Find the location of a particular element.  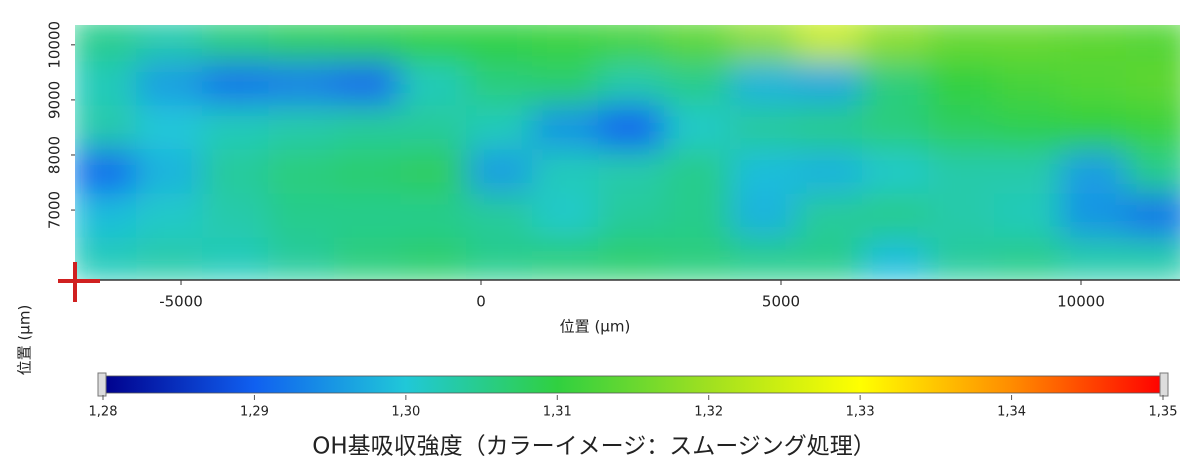

colorbar is located at coordinates (633, 384).